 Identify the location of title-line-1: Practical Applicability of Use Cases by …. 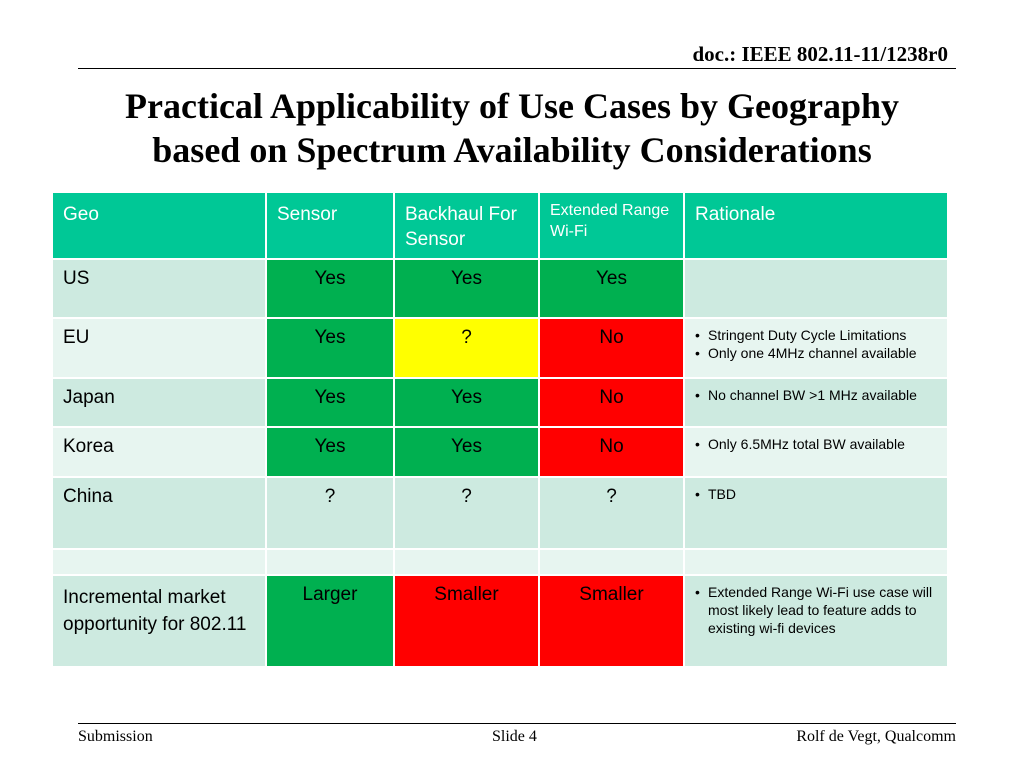
(512, 106).